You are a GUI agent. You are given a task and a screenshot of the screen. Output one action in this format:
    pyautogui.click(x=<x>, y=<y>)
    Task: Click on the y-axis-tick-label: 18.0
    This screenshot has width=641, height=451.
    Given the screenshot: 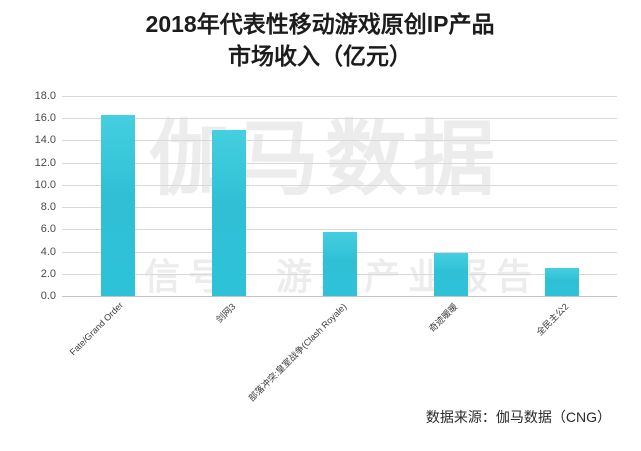 What is the action you would take?
    pyautogui.click(x=45, y=96)
    